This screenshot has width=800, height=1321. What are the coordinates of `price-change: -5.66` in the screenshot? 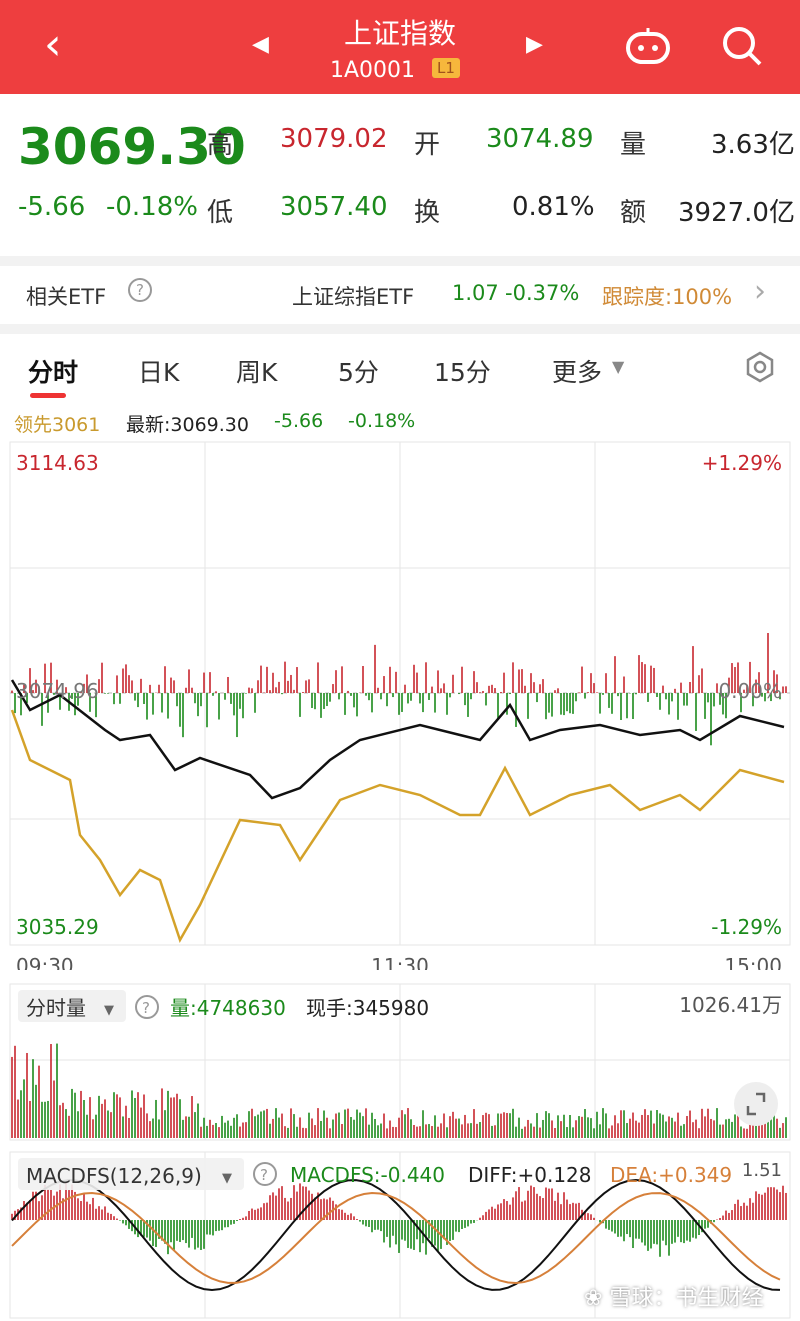 It's located at (52, 207).